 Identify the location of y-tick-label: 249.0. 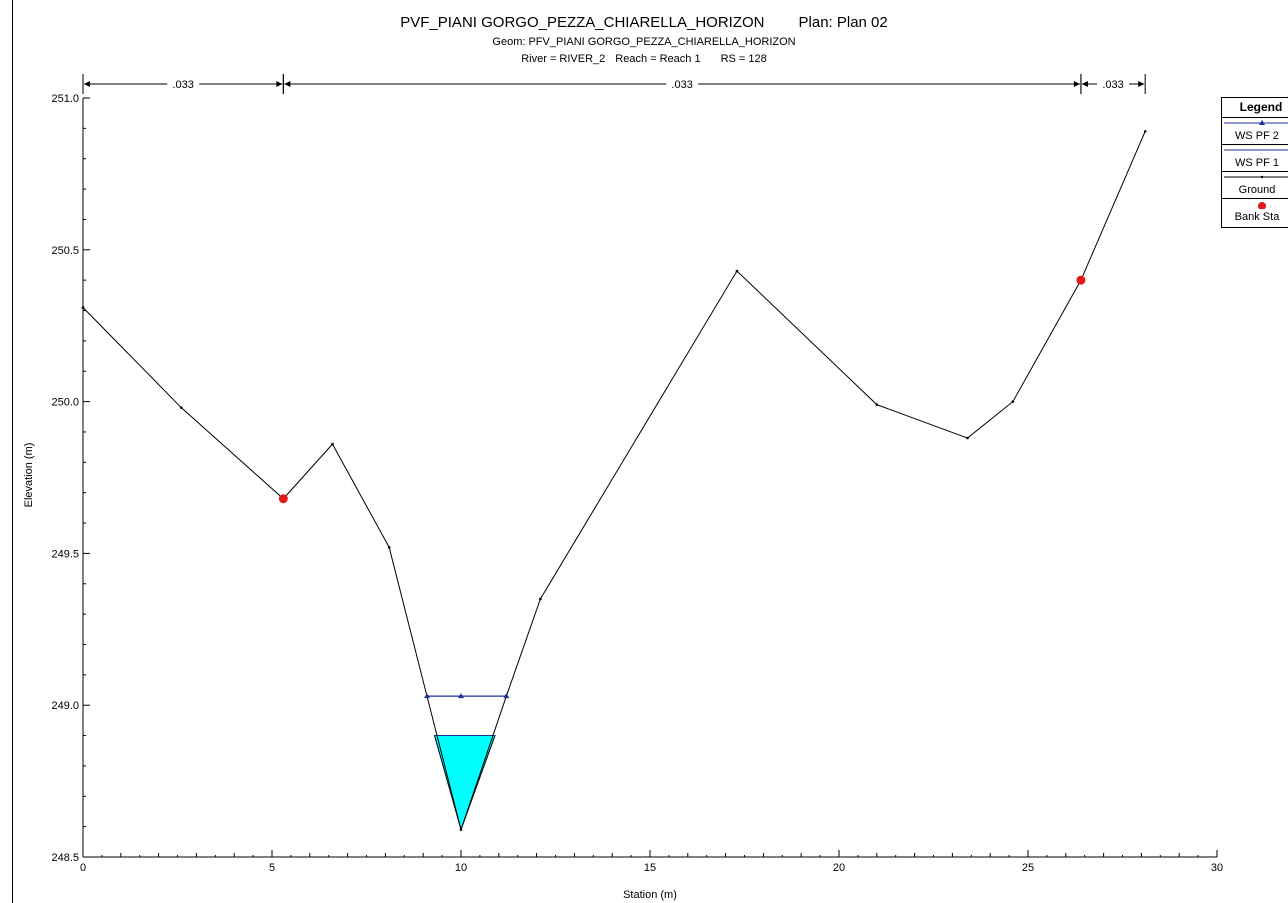
(65, 706).